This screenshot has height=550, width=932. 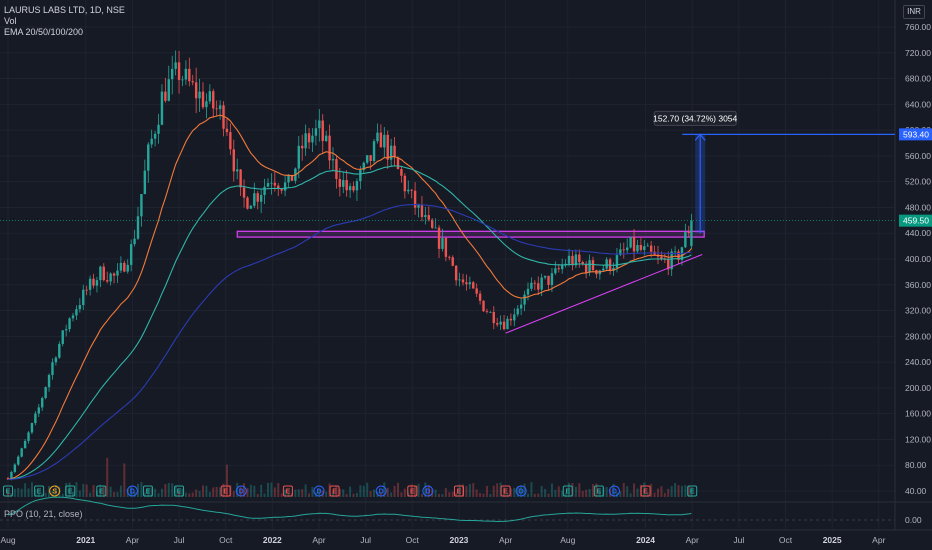 I want to click on event-marker-label: D, so click(x=318, y=492).